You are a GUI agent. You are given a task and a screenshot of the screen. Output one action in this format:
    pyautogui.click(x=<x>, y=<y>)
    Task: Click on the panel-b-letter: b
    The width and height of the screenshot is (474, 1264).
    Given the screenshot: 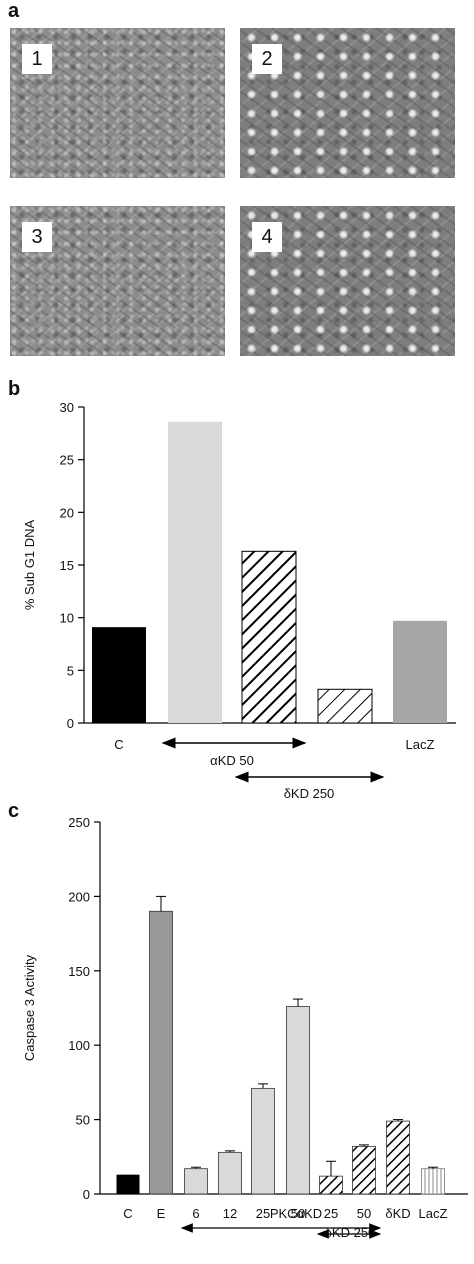 What is the action you would take?
    pyautogui.click(x=14, y=389)
    